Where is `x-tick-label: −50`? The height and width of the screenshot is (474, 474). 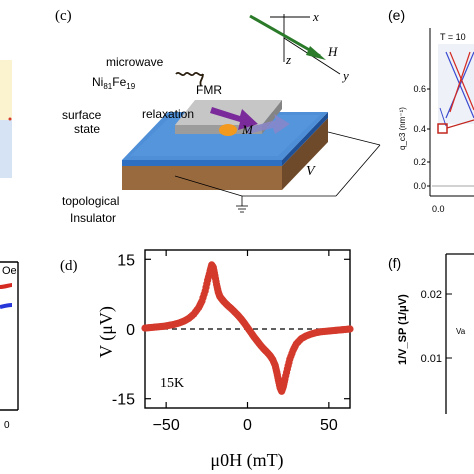
x-tick-label: −50 is located at coordinates (166, 425).